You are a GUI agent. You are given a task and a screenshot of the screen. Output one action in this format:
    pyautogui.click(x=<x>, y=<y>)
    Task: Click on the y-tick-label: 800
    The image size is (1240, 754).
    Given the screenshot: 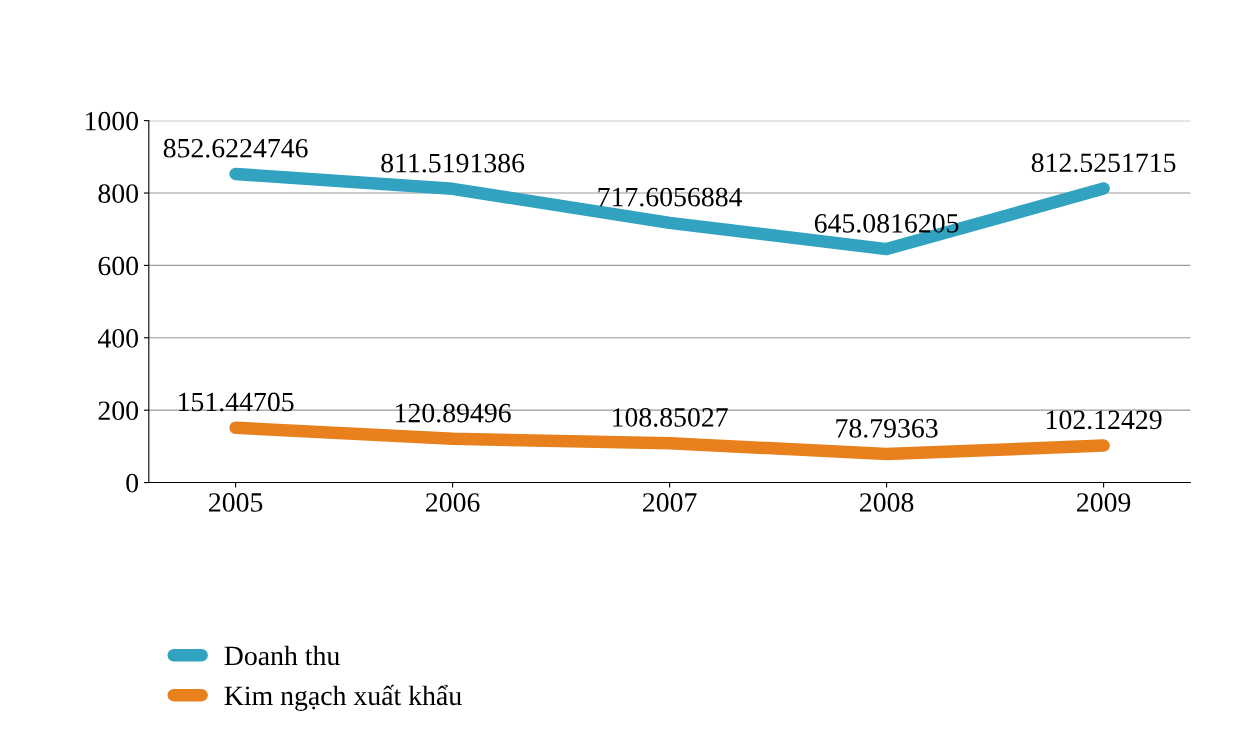 What is the action you would take?
    pyautogui.click(x=118, y=193)
    